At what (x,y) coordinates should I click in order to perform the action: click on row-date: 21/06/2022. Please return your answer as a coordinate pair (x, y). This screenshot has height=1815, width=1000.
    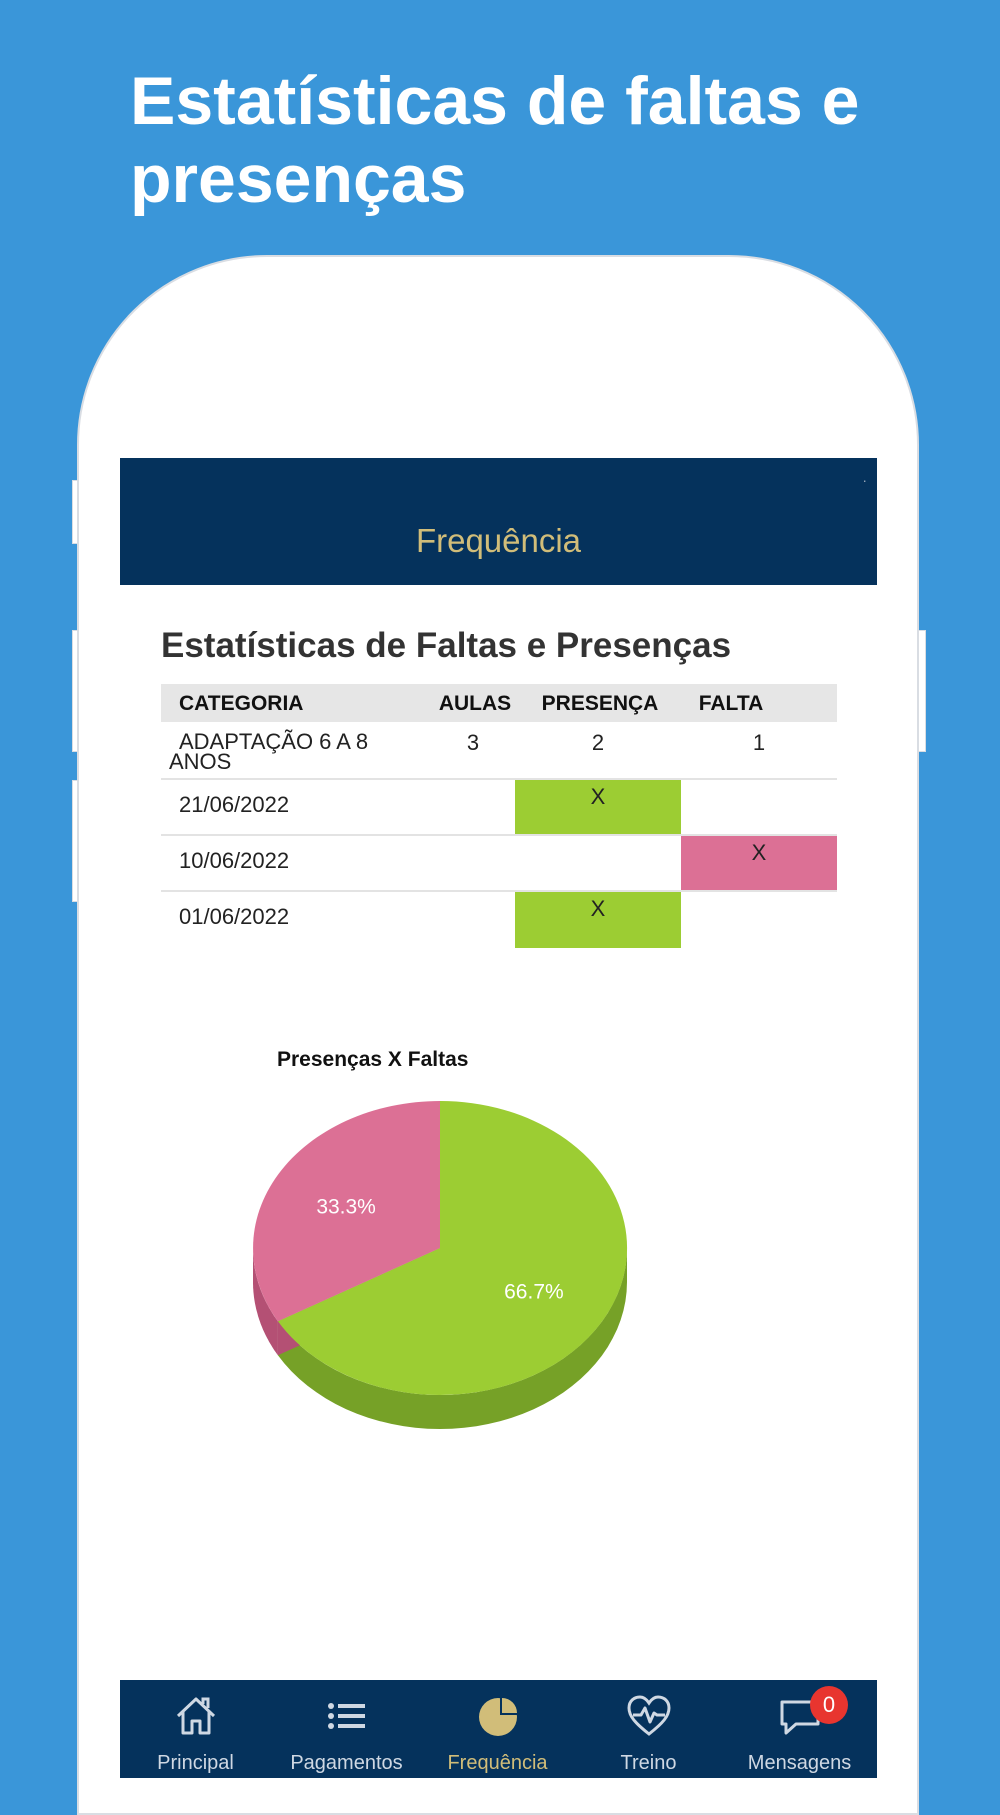
    Looking at the image, I should click on (299, 807).